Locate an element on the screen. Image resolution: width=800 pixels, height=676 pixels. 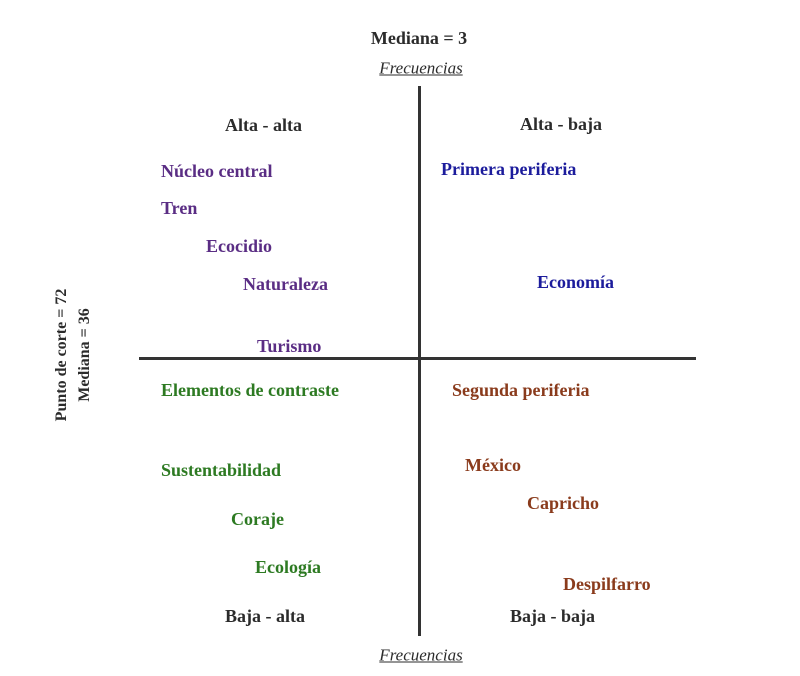
bottom-axis-label: Frecuencias is located at coordinates (421, 655).